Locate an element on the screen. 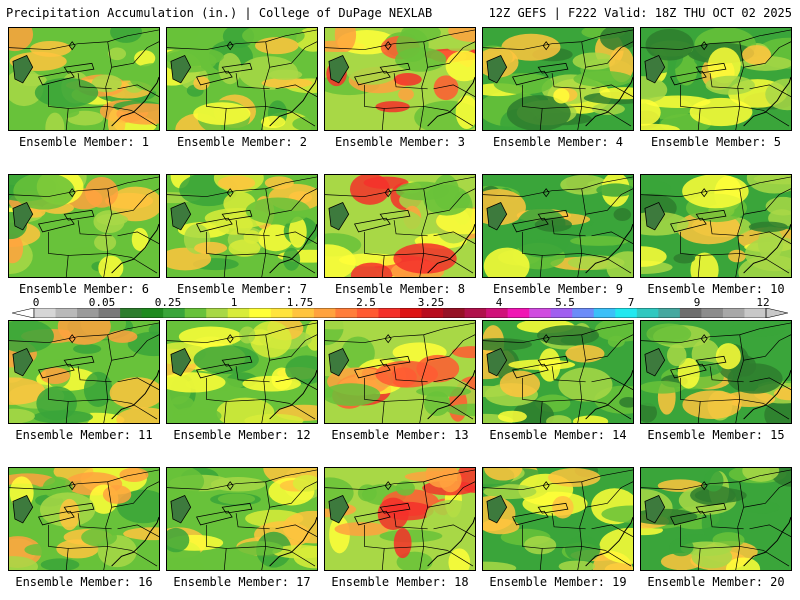  ensemble-member-label: Ensemble Member: 20 is located at coordinates (716, 582).